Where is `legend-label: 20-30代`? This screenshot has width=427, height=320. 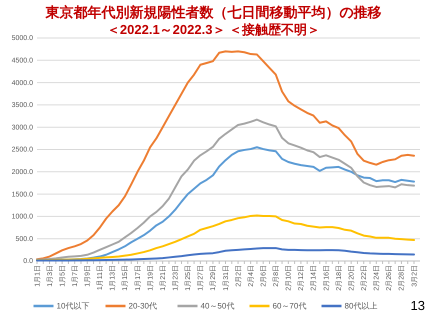 legend-label: 20-30代 is located at coordinates (142, 306).